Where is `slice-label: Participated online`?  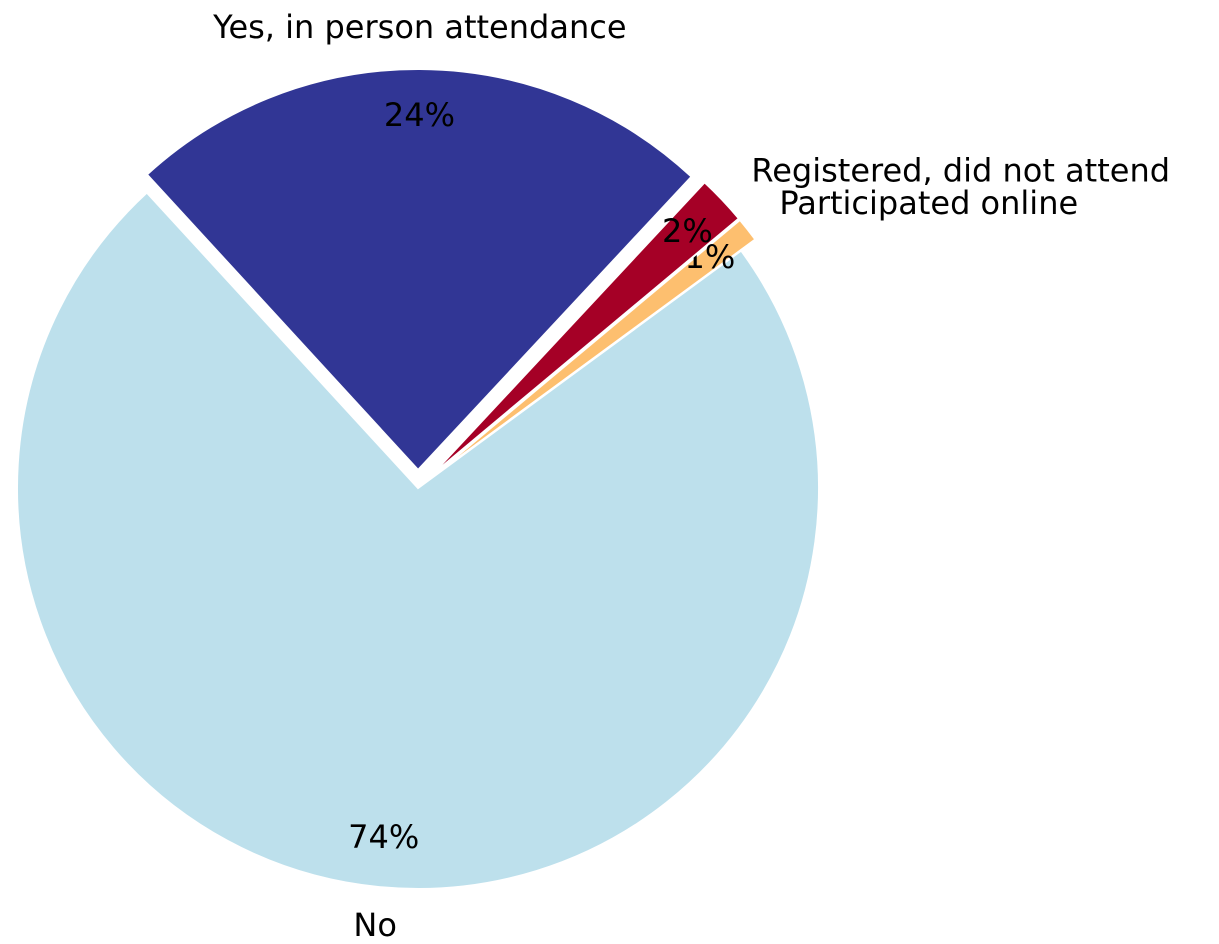 slice-label: Participated online is located at coordinates (928, 203).